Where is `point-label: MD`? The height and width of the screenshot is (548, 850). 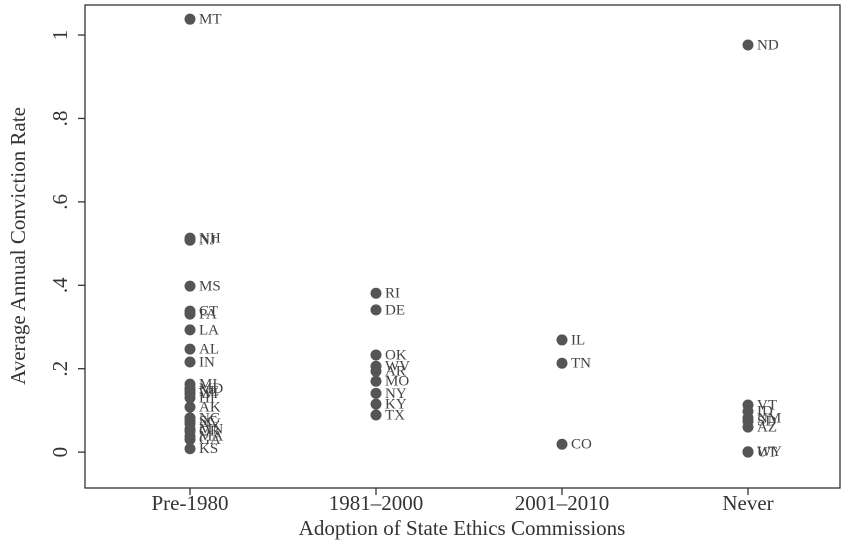 point-label: MD is located at coordinates (211, 389).